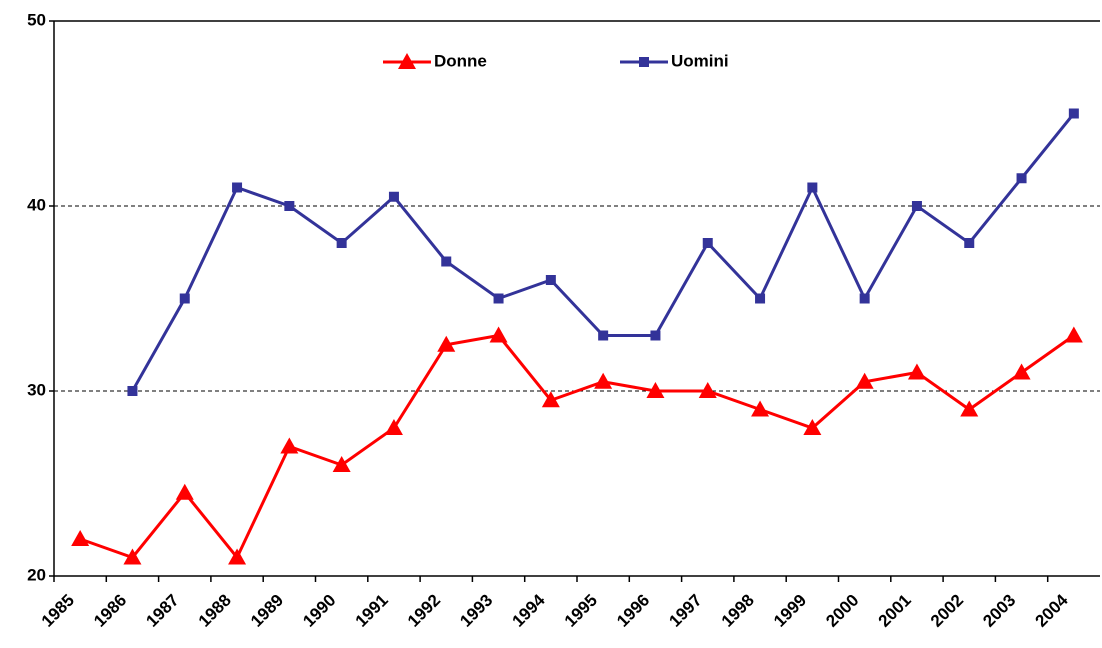 This screenshot has width=1102, height=648. What do you see at coordinates (842, 611) in the screenshot?
I see `x-tick-label: 2000` at bounding box center [842, 611].